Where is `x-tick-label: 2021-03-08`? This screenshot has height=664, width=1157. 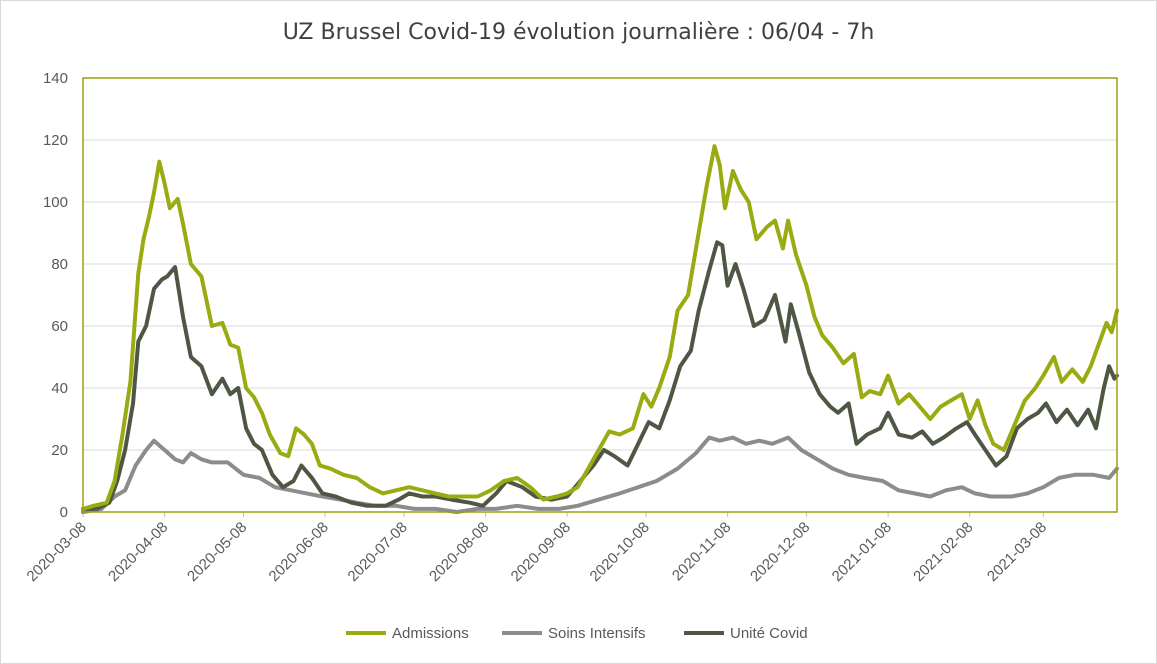 x-tick-label: 2021-03-08 is located at coordinates (1017, 552).